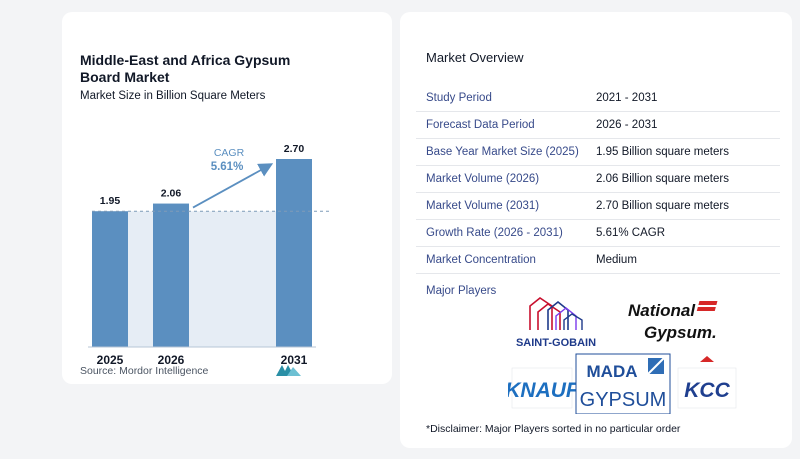  I want to click on value-label-2025: 1.95, so click(110, 201).